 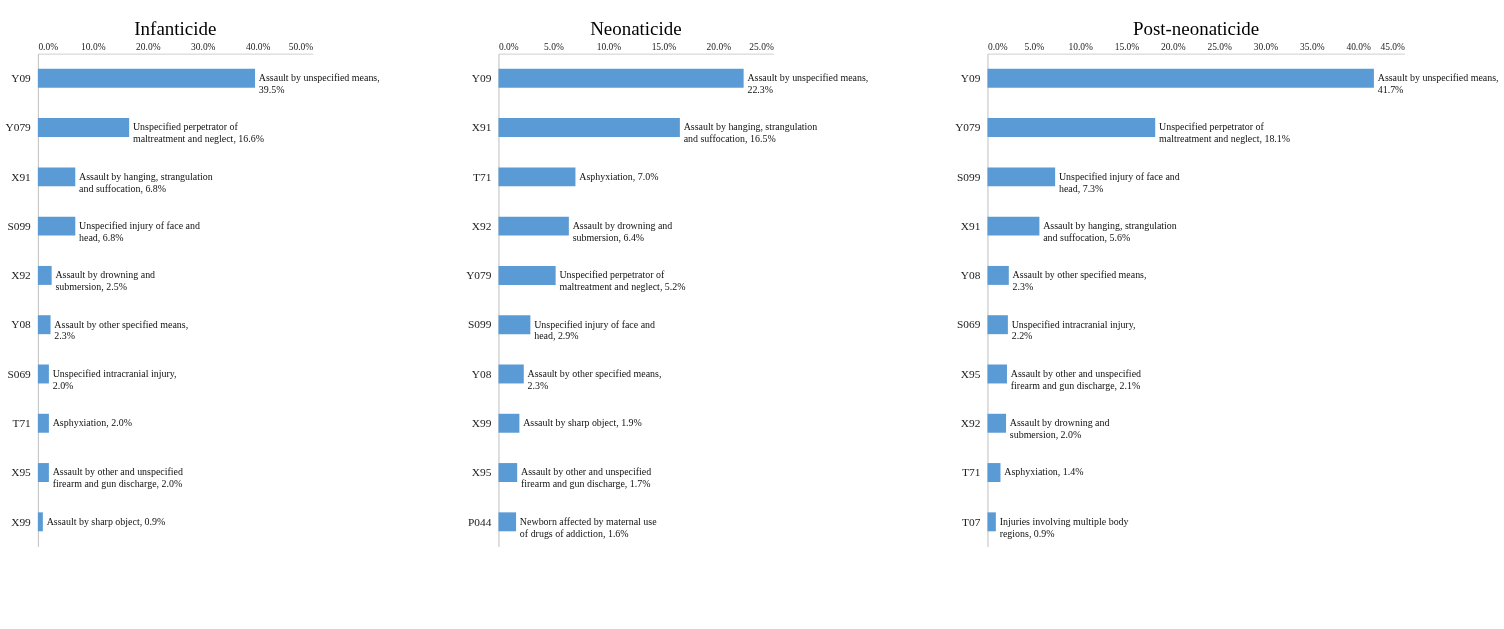 What do you see at coordinates (1110, 231) in the screenshot?
I see `data-label: Assault by hanging, strangulation and suffocation, 5.6%` at bounding box center [1110, 231].